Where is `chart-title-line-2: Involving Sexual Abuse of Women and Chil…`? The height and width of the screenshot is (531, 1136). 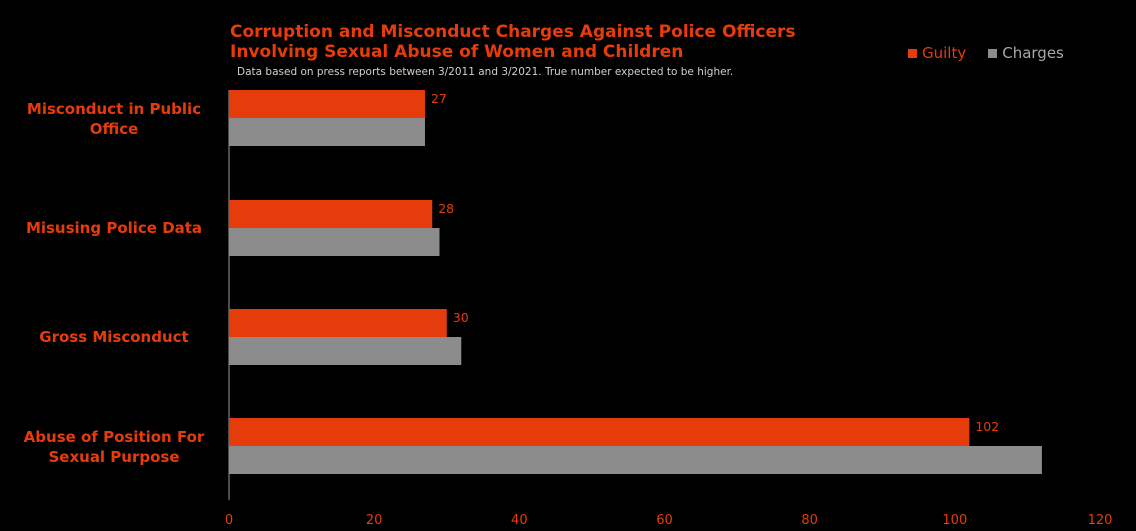 chart-title-line-2: Involving Sexual Abuse of Women and Chil… is located at coordinates (457, 52).